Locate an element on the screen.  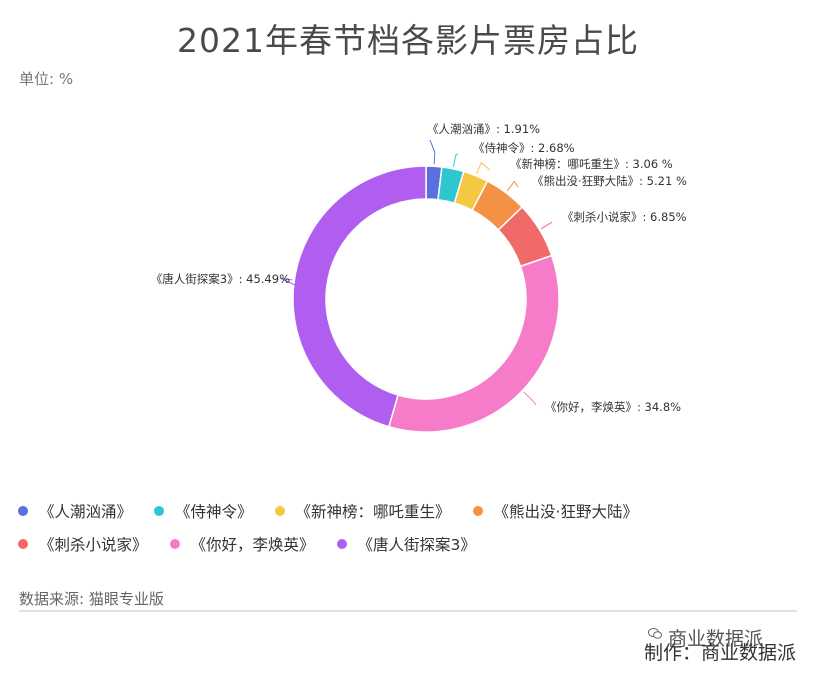
legend-item: 《人潮汹涌》 is located at coordinates (75, 511).